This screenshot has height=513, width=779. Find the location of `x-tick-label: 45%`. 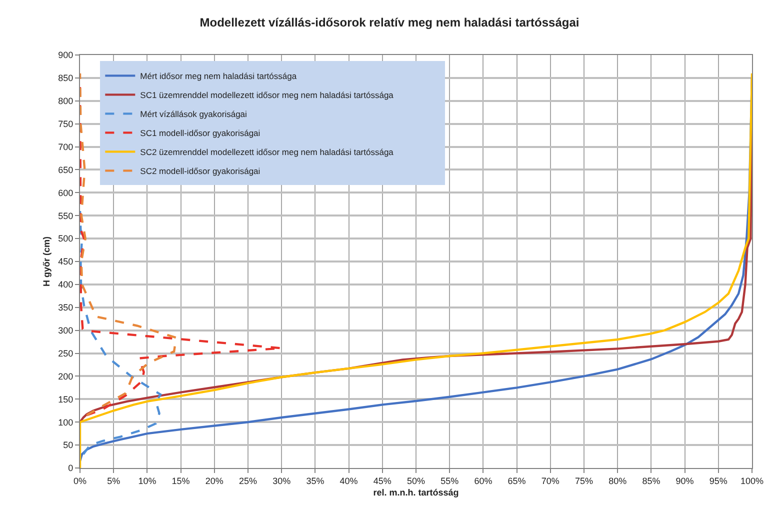

x-tick-label: 45% is located at coordinates (382, 481).